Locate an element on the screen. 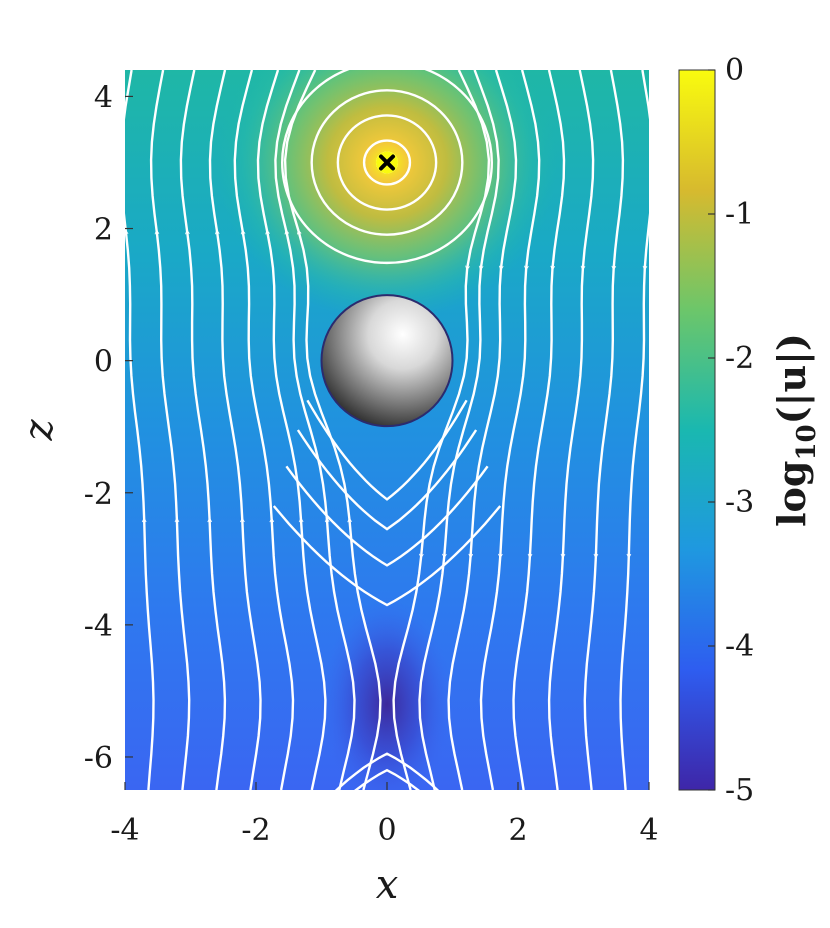 The width and height of the screenshot is (830, 928). x-axis-ticks: -4 -2 0 2 4 is located at coordinates (384, 815).